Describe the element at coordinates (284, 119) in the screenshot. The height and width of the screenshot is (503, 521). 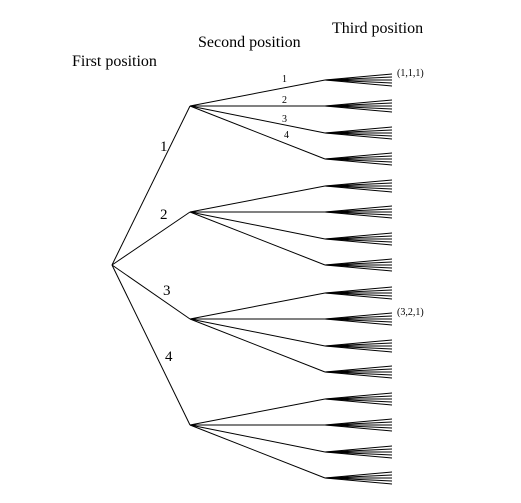
I see `second-branch-label-3: 3` at that location.